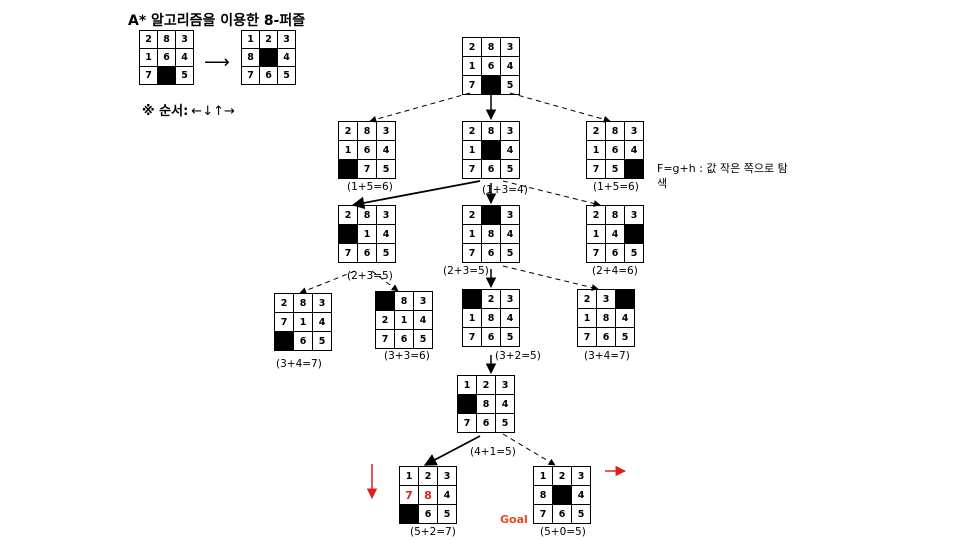 The image size is (960, 540). Describe the element at coordinates (505, 190) in the screenshot. I see `cost-n1m: (1+3=4)` at that location.